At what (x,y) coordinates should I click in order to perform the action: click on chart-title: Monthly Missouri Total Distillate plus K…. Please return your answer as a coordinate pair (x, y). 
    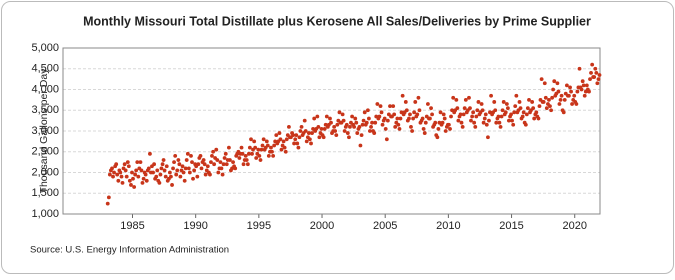
    Looking at the image, I should click on (337, 21).